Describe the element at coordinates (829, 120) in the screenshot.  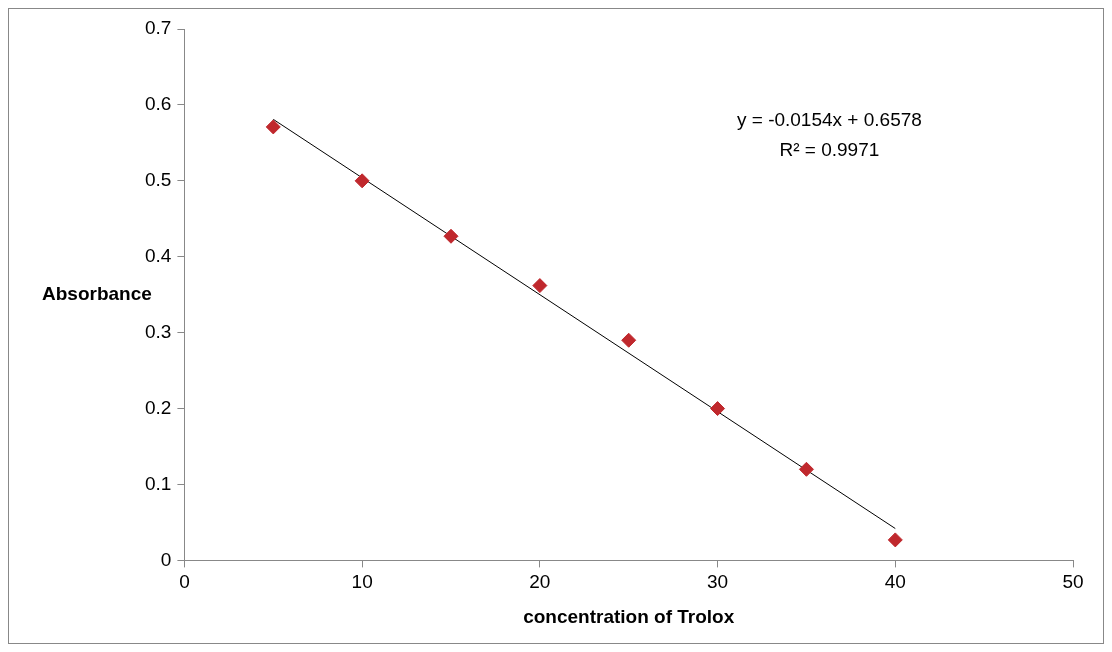
I see `annotation: y = -0.0154x + 0.6578` at that location.